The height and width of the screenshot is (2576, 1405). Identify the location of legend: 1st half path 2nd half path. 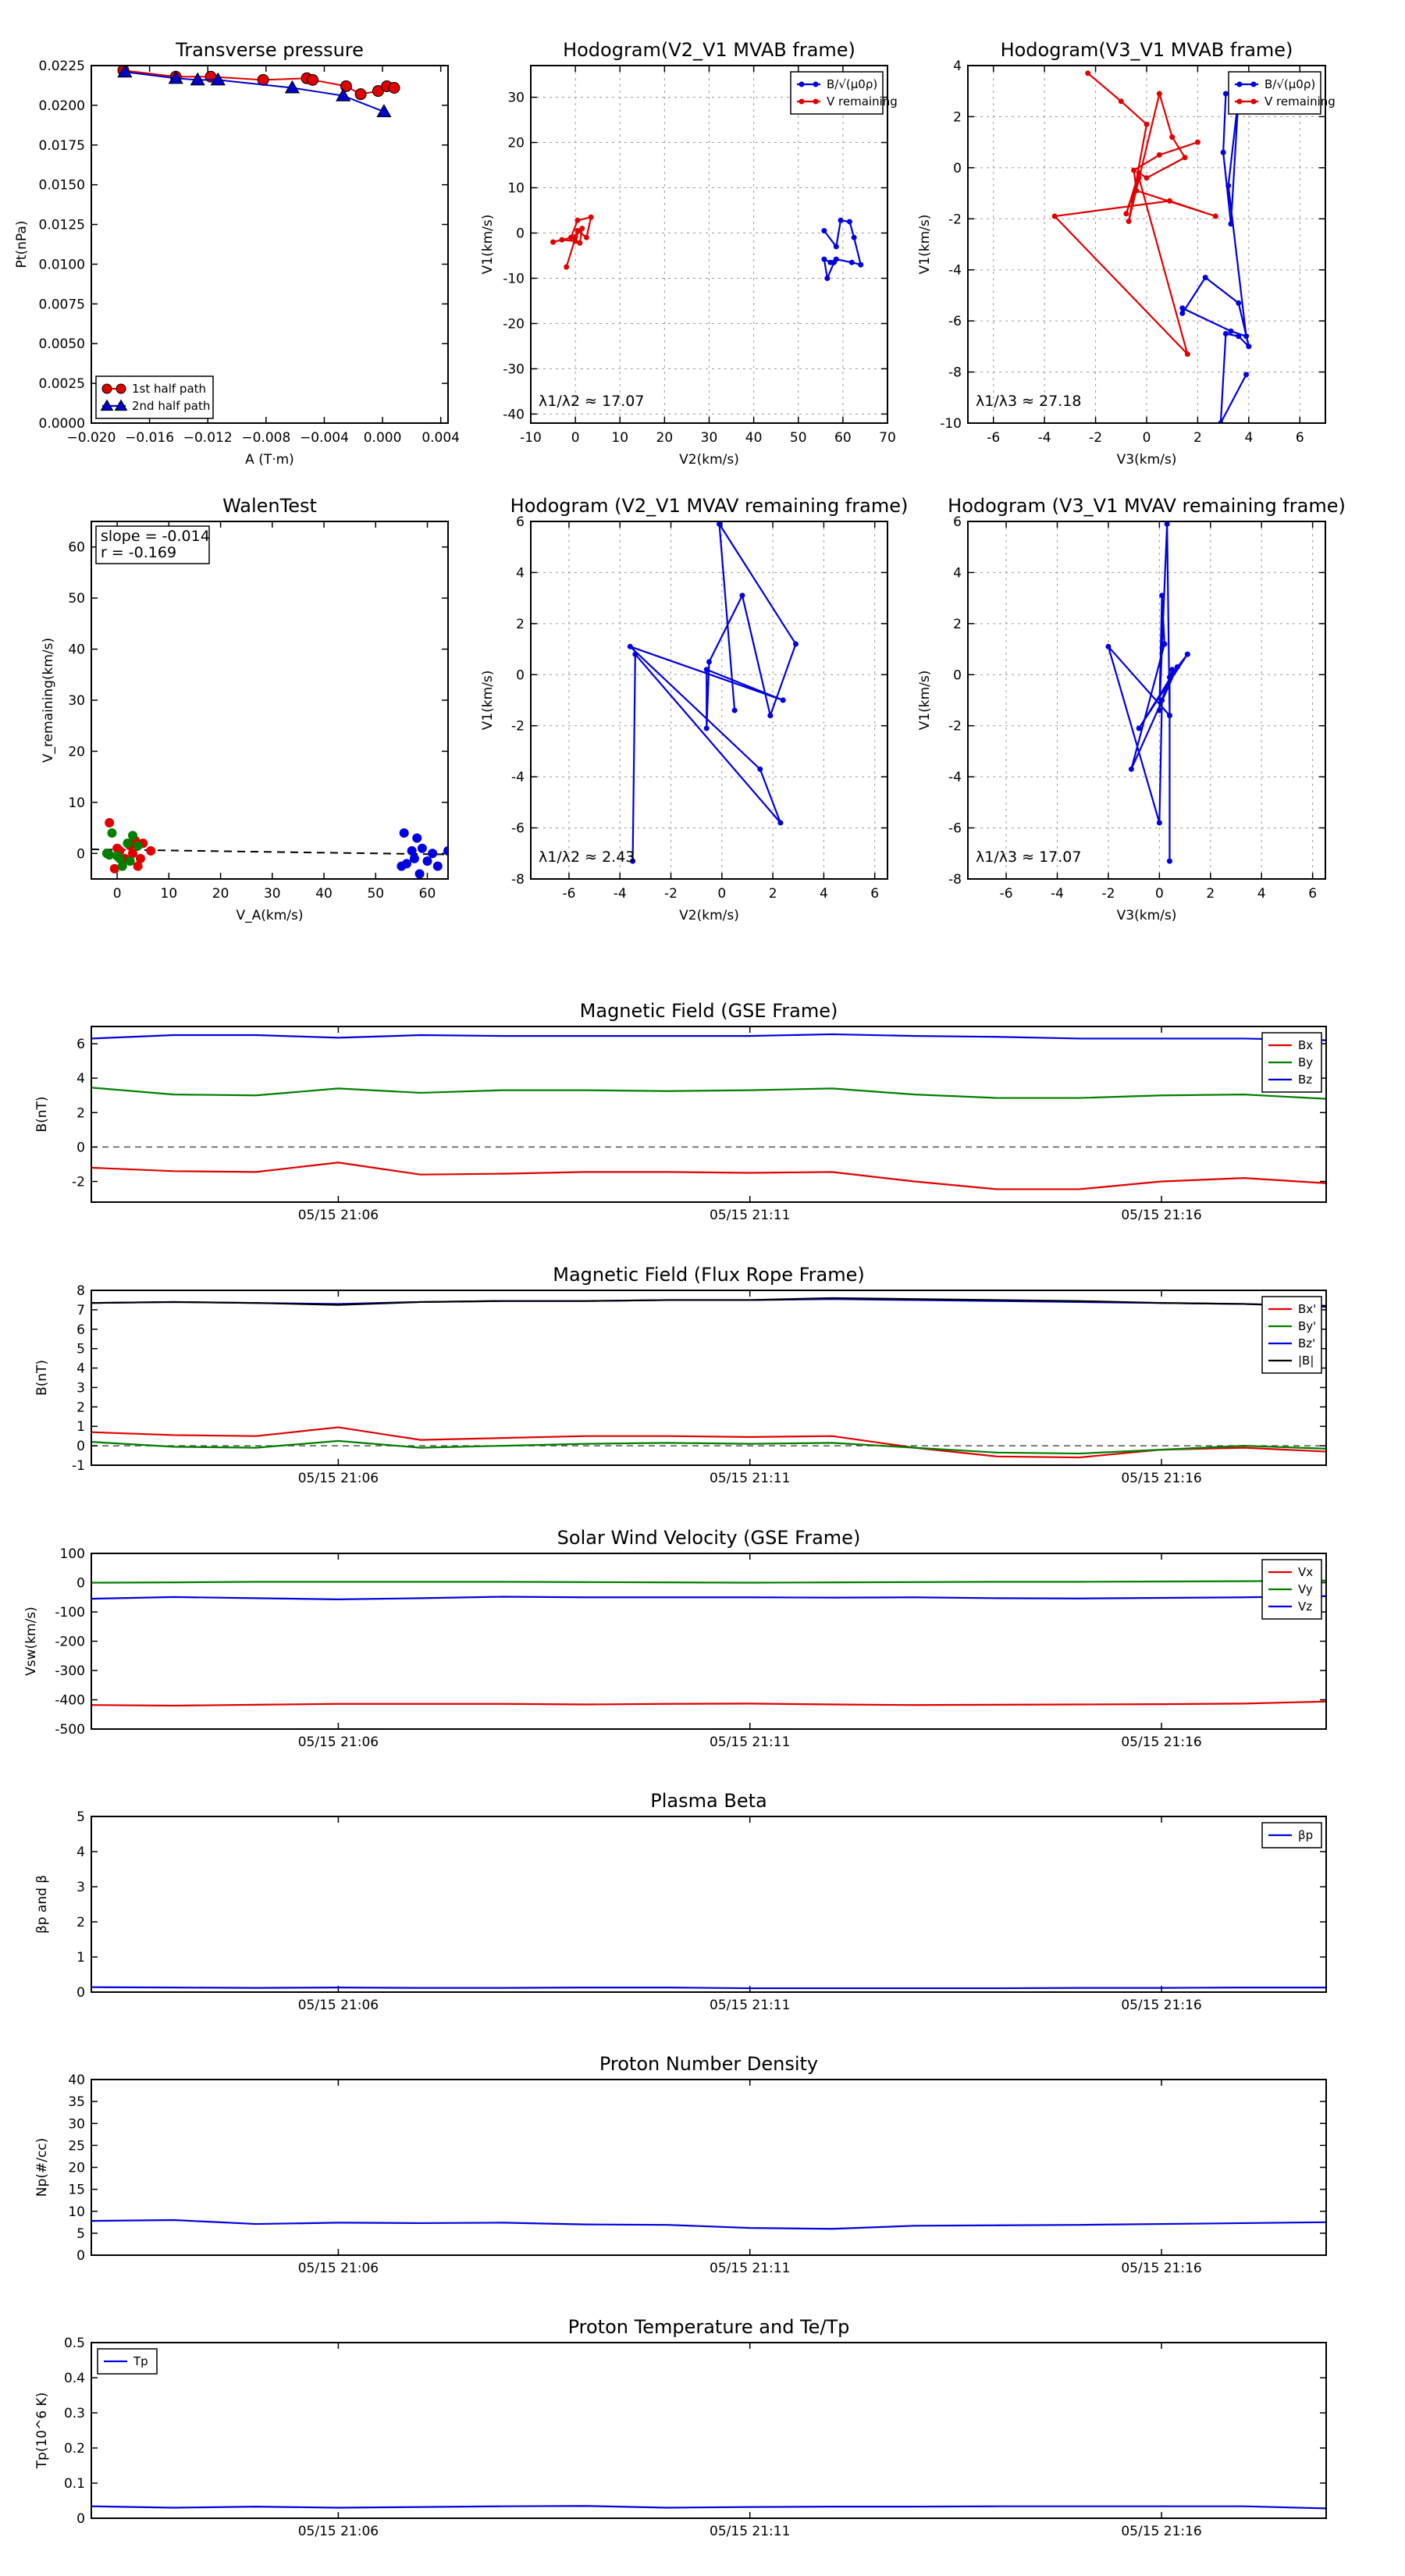
(154, 397).